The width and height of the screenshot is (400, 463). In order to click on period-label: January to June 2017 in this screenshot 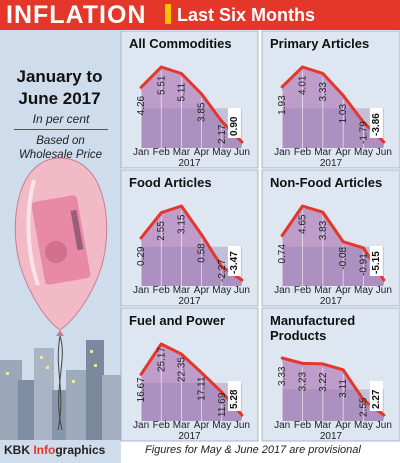, I will do `click(59, 88)`.